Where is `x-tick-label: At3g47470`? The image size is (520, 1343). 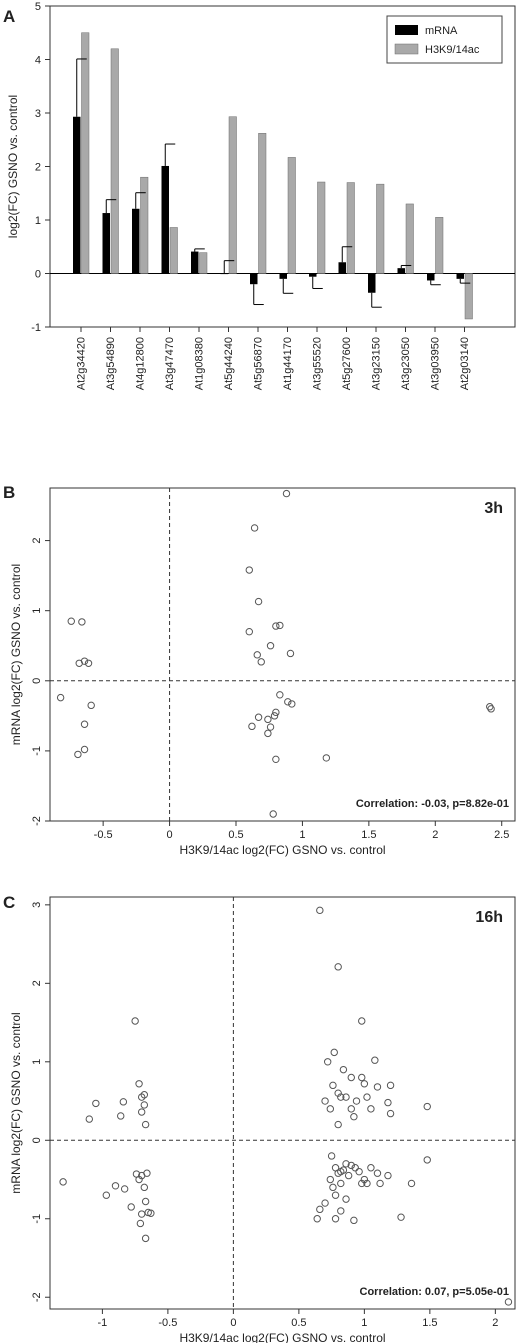
x-tick-label: At3g47470 is located at coordinates (170, 363).